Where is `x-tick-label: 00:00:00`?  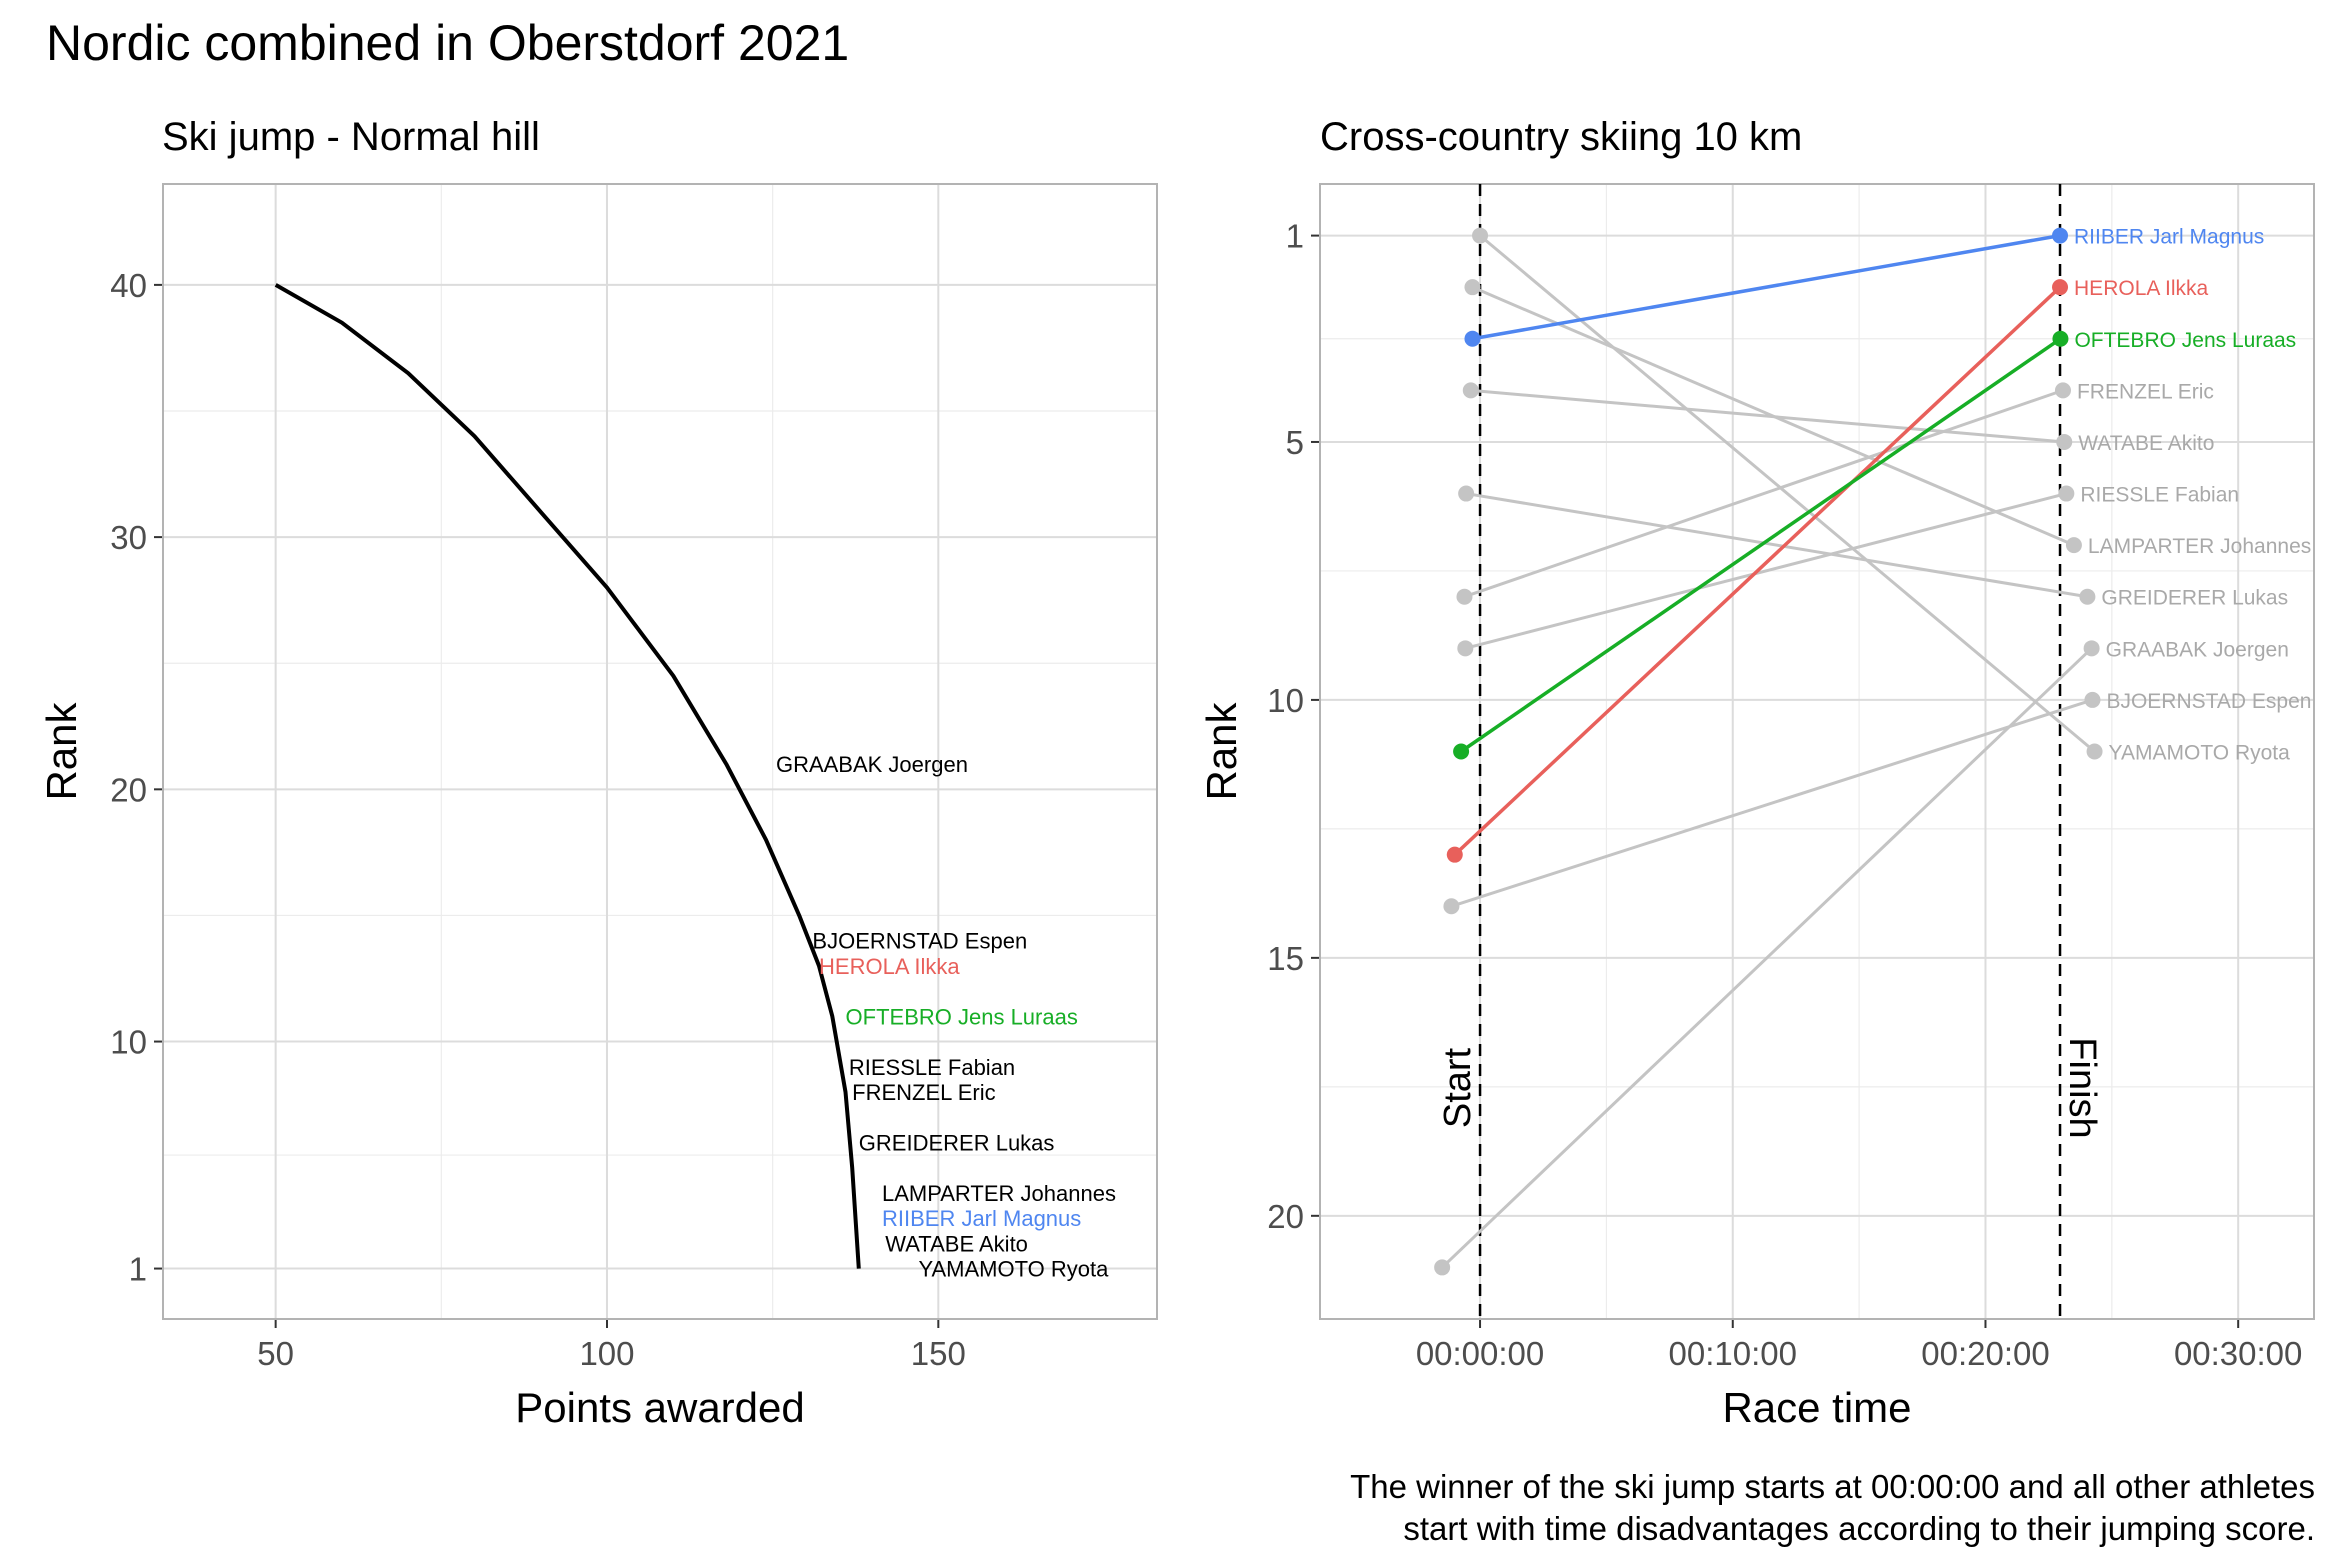 x-tick-label: 00:00:00 is located at coordinates (1480, 1353).